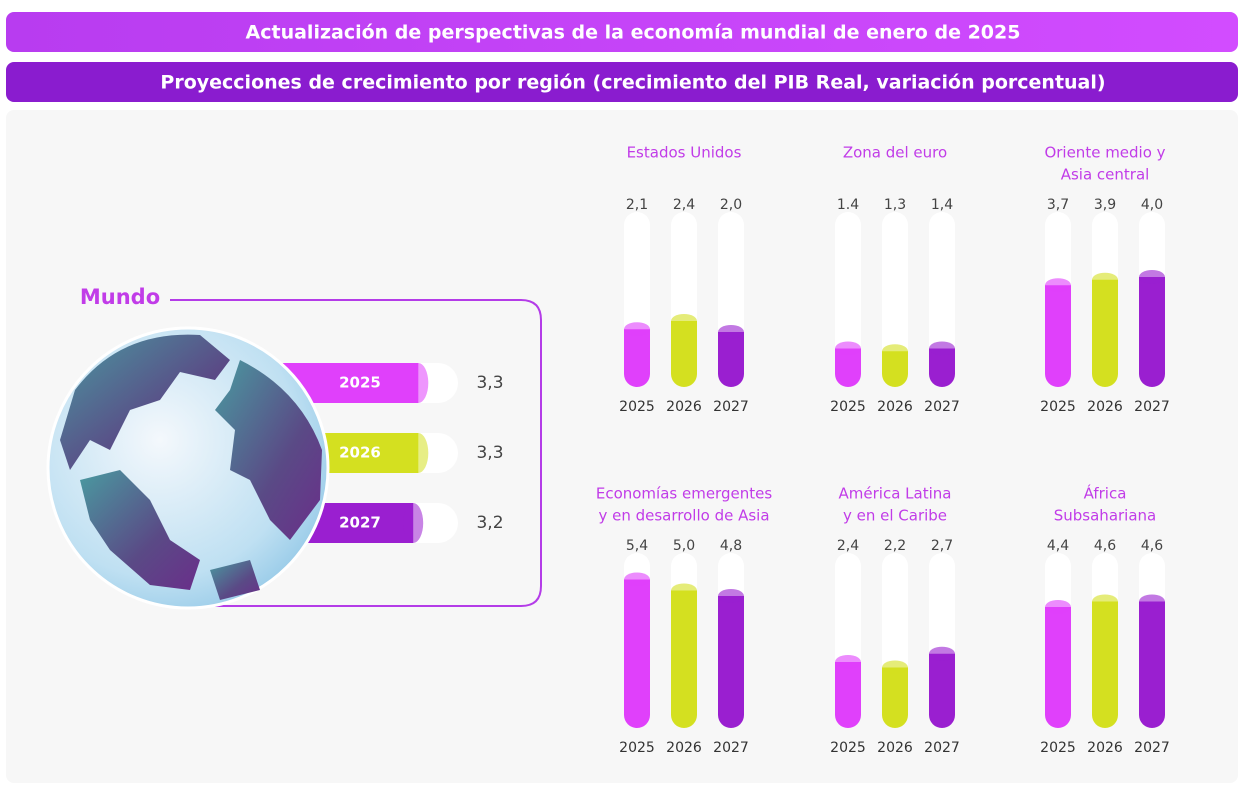 The image size is (1238, 787). What do you see at coordinates (895, 516) in the screenshot?
I see `region-title: y en el Caribe` at bounding box center [895, 516].